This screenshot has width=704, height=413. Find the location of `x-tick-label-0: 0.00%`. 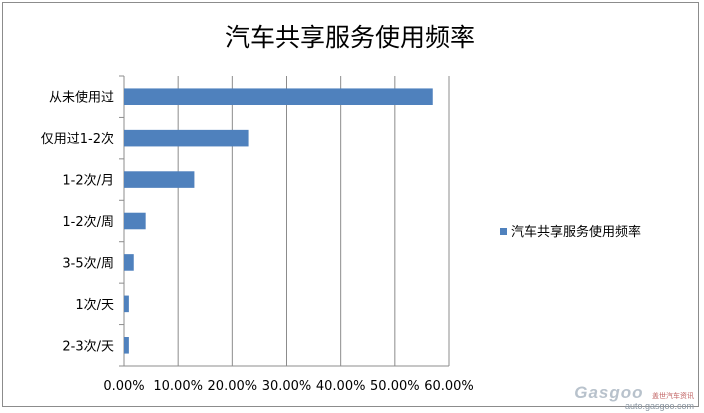

x-tick-label-0: 0.00% is located at coordinates (123, 386).